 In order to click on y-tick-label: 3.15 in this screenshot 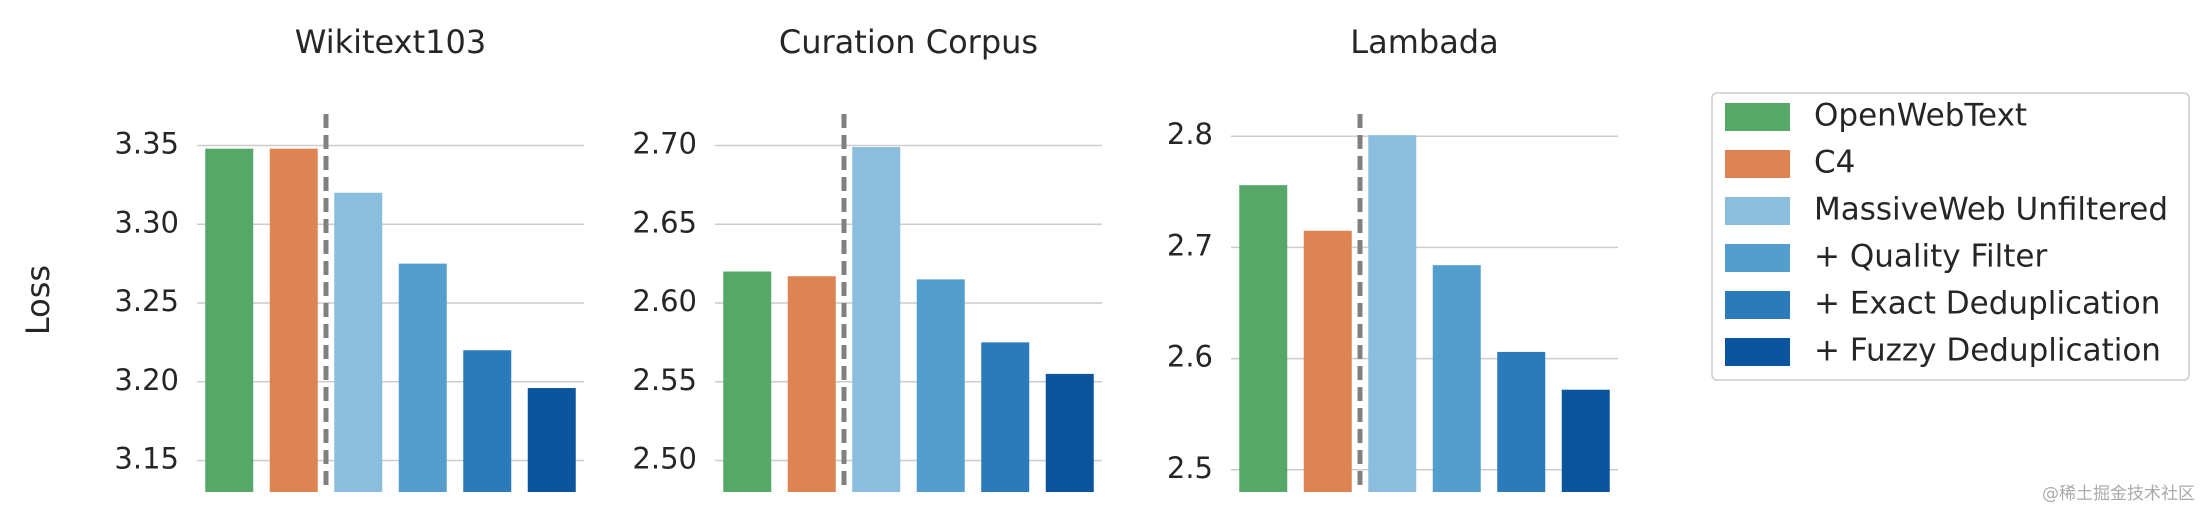, I will do `click(146, 459)`.